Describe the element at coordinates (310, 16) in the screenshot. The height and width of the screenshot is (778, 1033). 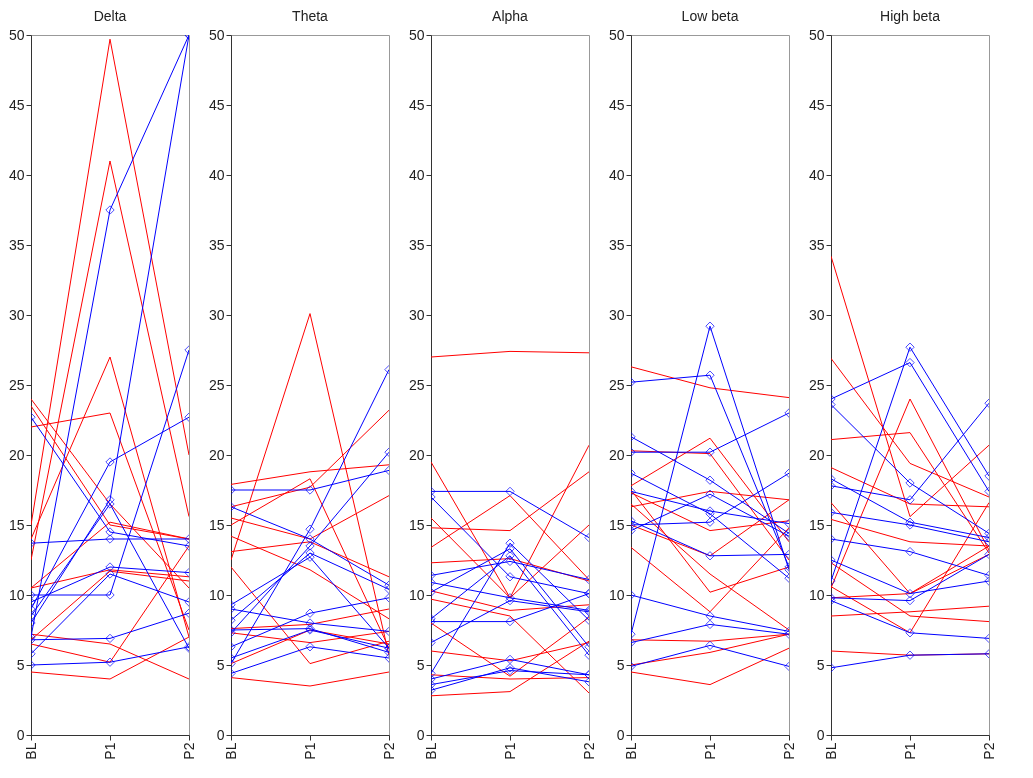
I see `chart-title: Theta` at that location.